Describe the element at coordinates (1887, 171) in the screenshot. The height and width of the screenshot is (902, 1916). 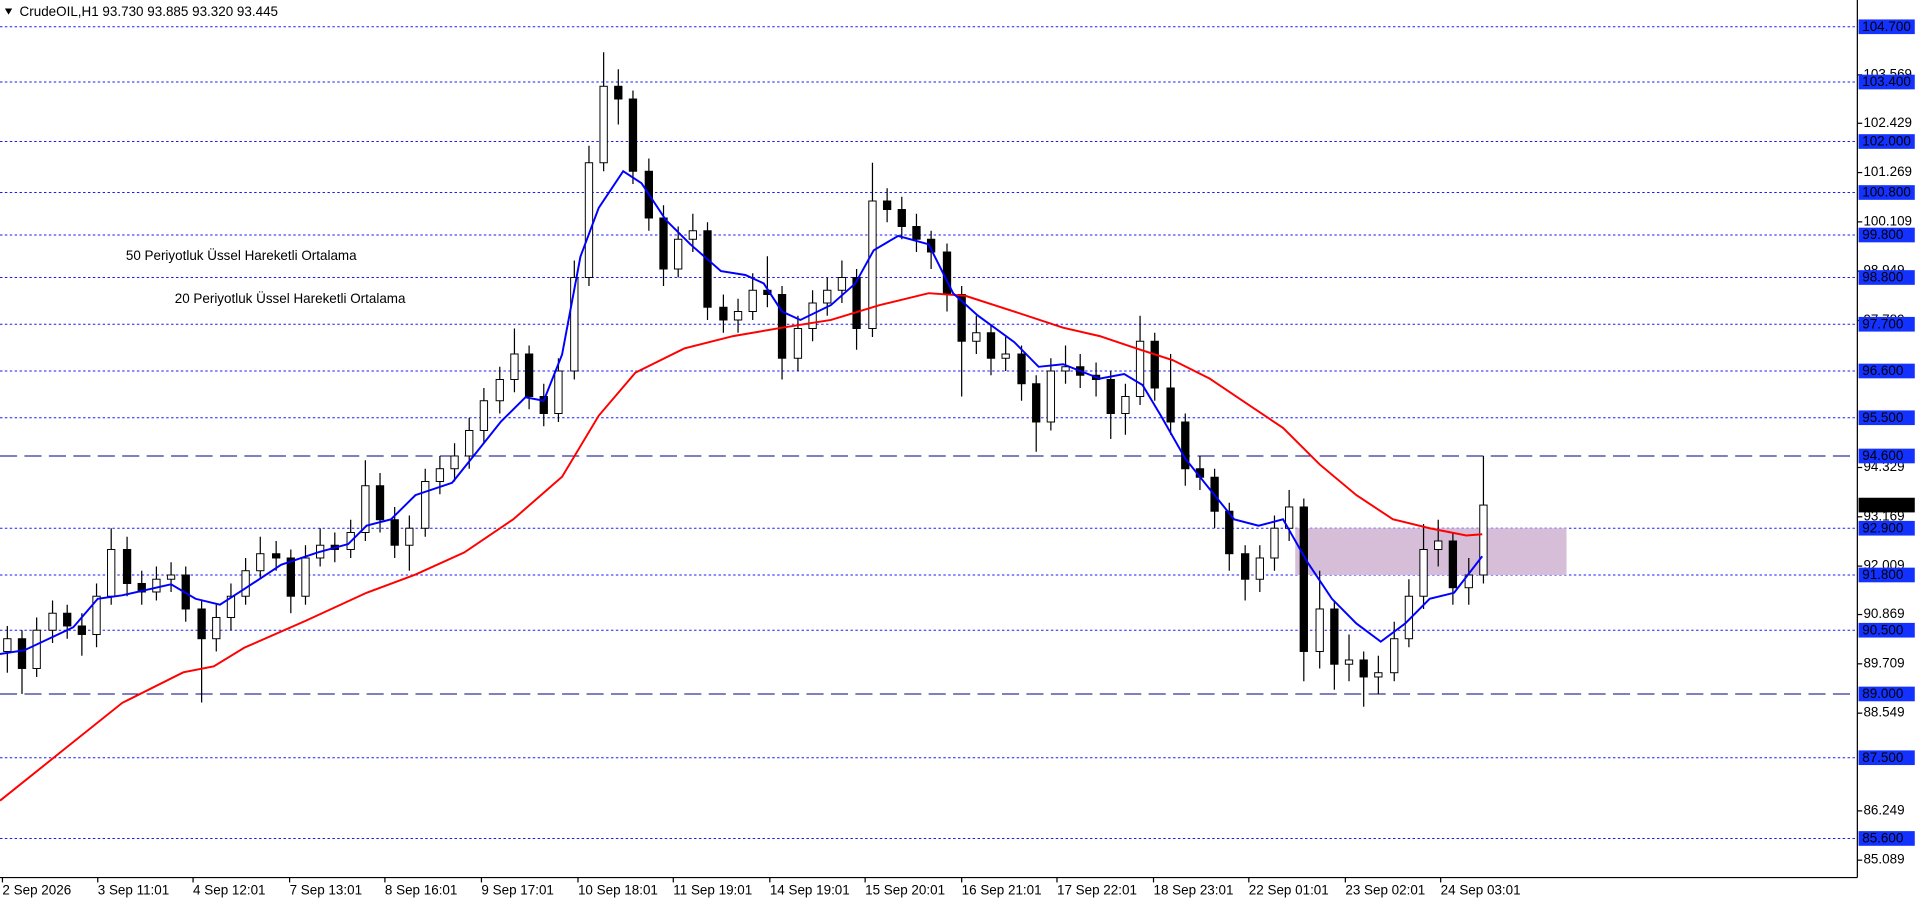
I see `y-tick-label: 101.269` at that location.